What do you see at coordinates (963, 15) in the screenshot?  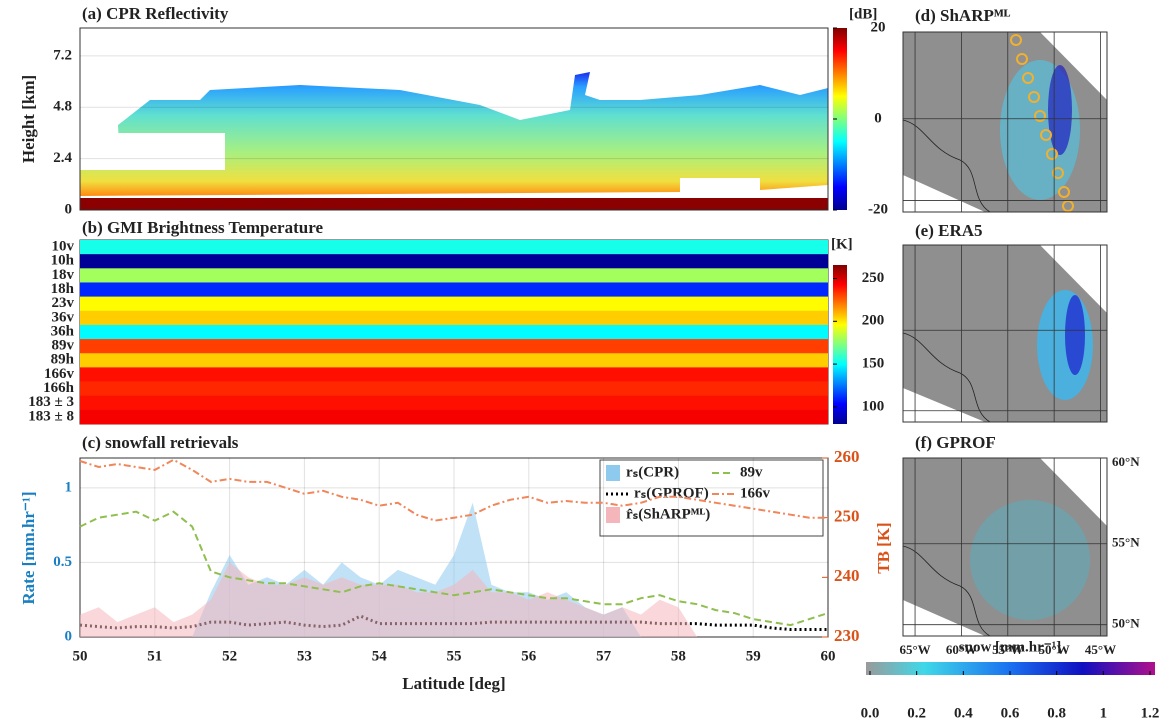 I see `panel-title: (d) ShARPᴹᴸ` at bounding box center [963, 15].